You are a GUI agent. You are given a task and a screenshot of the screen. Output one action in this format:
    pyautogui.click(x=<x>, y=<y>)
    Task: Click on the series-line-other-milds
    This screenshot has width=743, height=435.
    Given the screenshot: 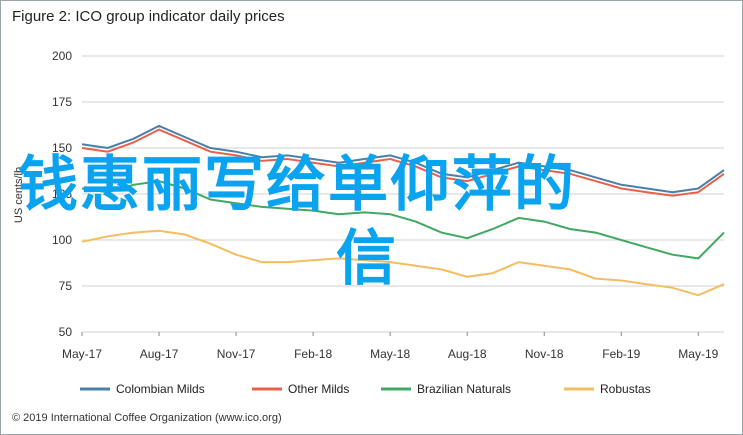 What is the action you would take?
    pyautogui.click(x=403, y=162)
    